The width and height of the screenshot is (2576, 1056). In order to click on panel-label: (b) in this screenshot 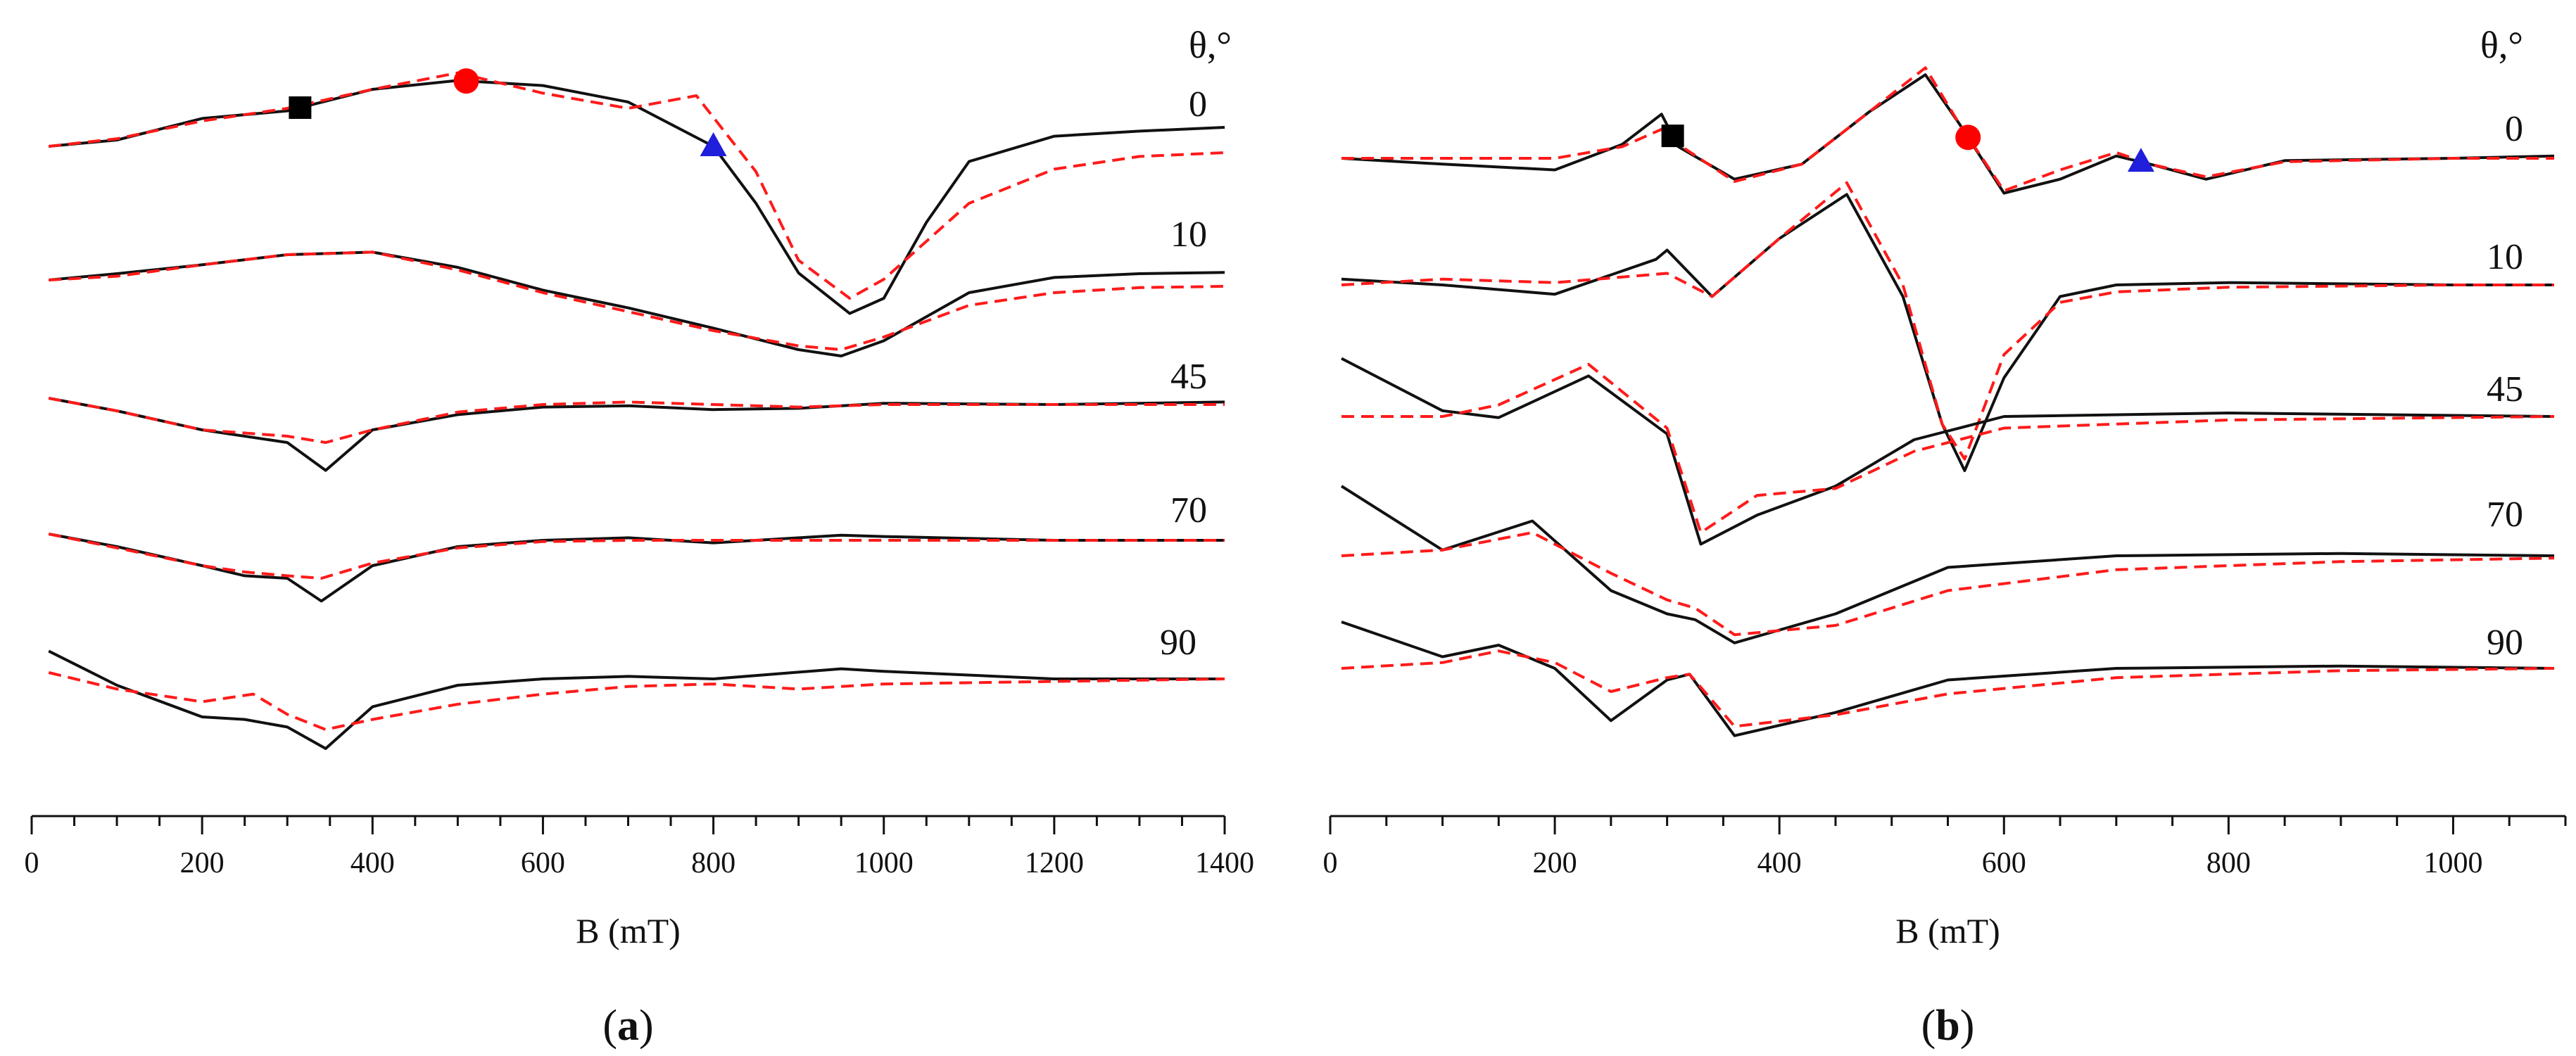, I will do `click(1948, 1026)`.